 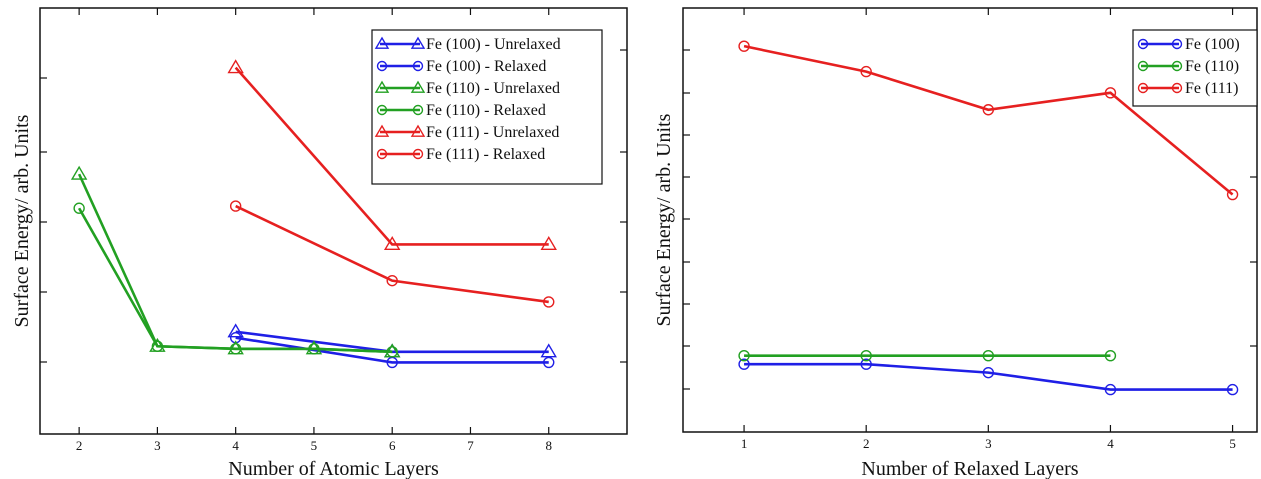 What do you see at coordinates (1212, 44) in the screenshot?
I see `legend-label: Fe (100)` at bounding box center [1212, 44].